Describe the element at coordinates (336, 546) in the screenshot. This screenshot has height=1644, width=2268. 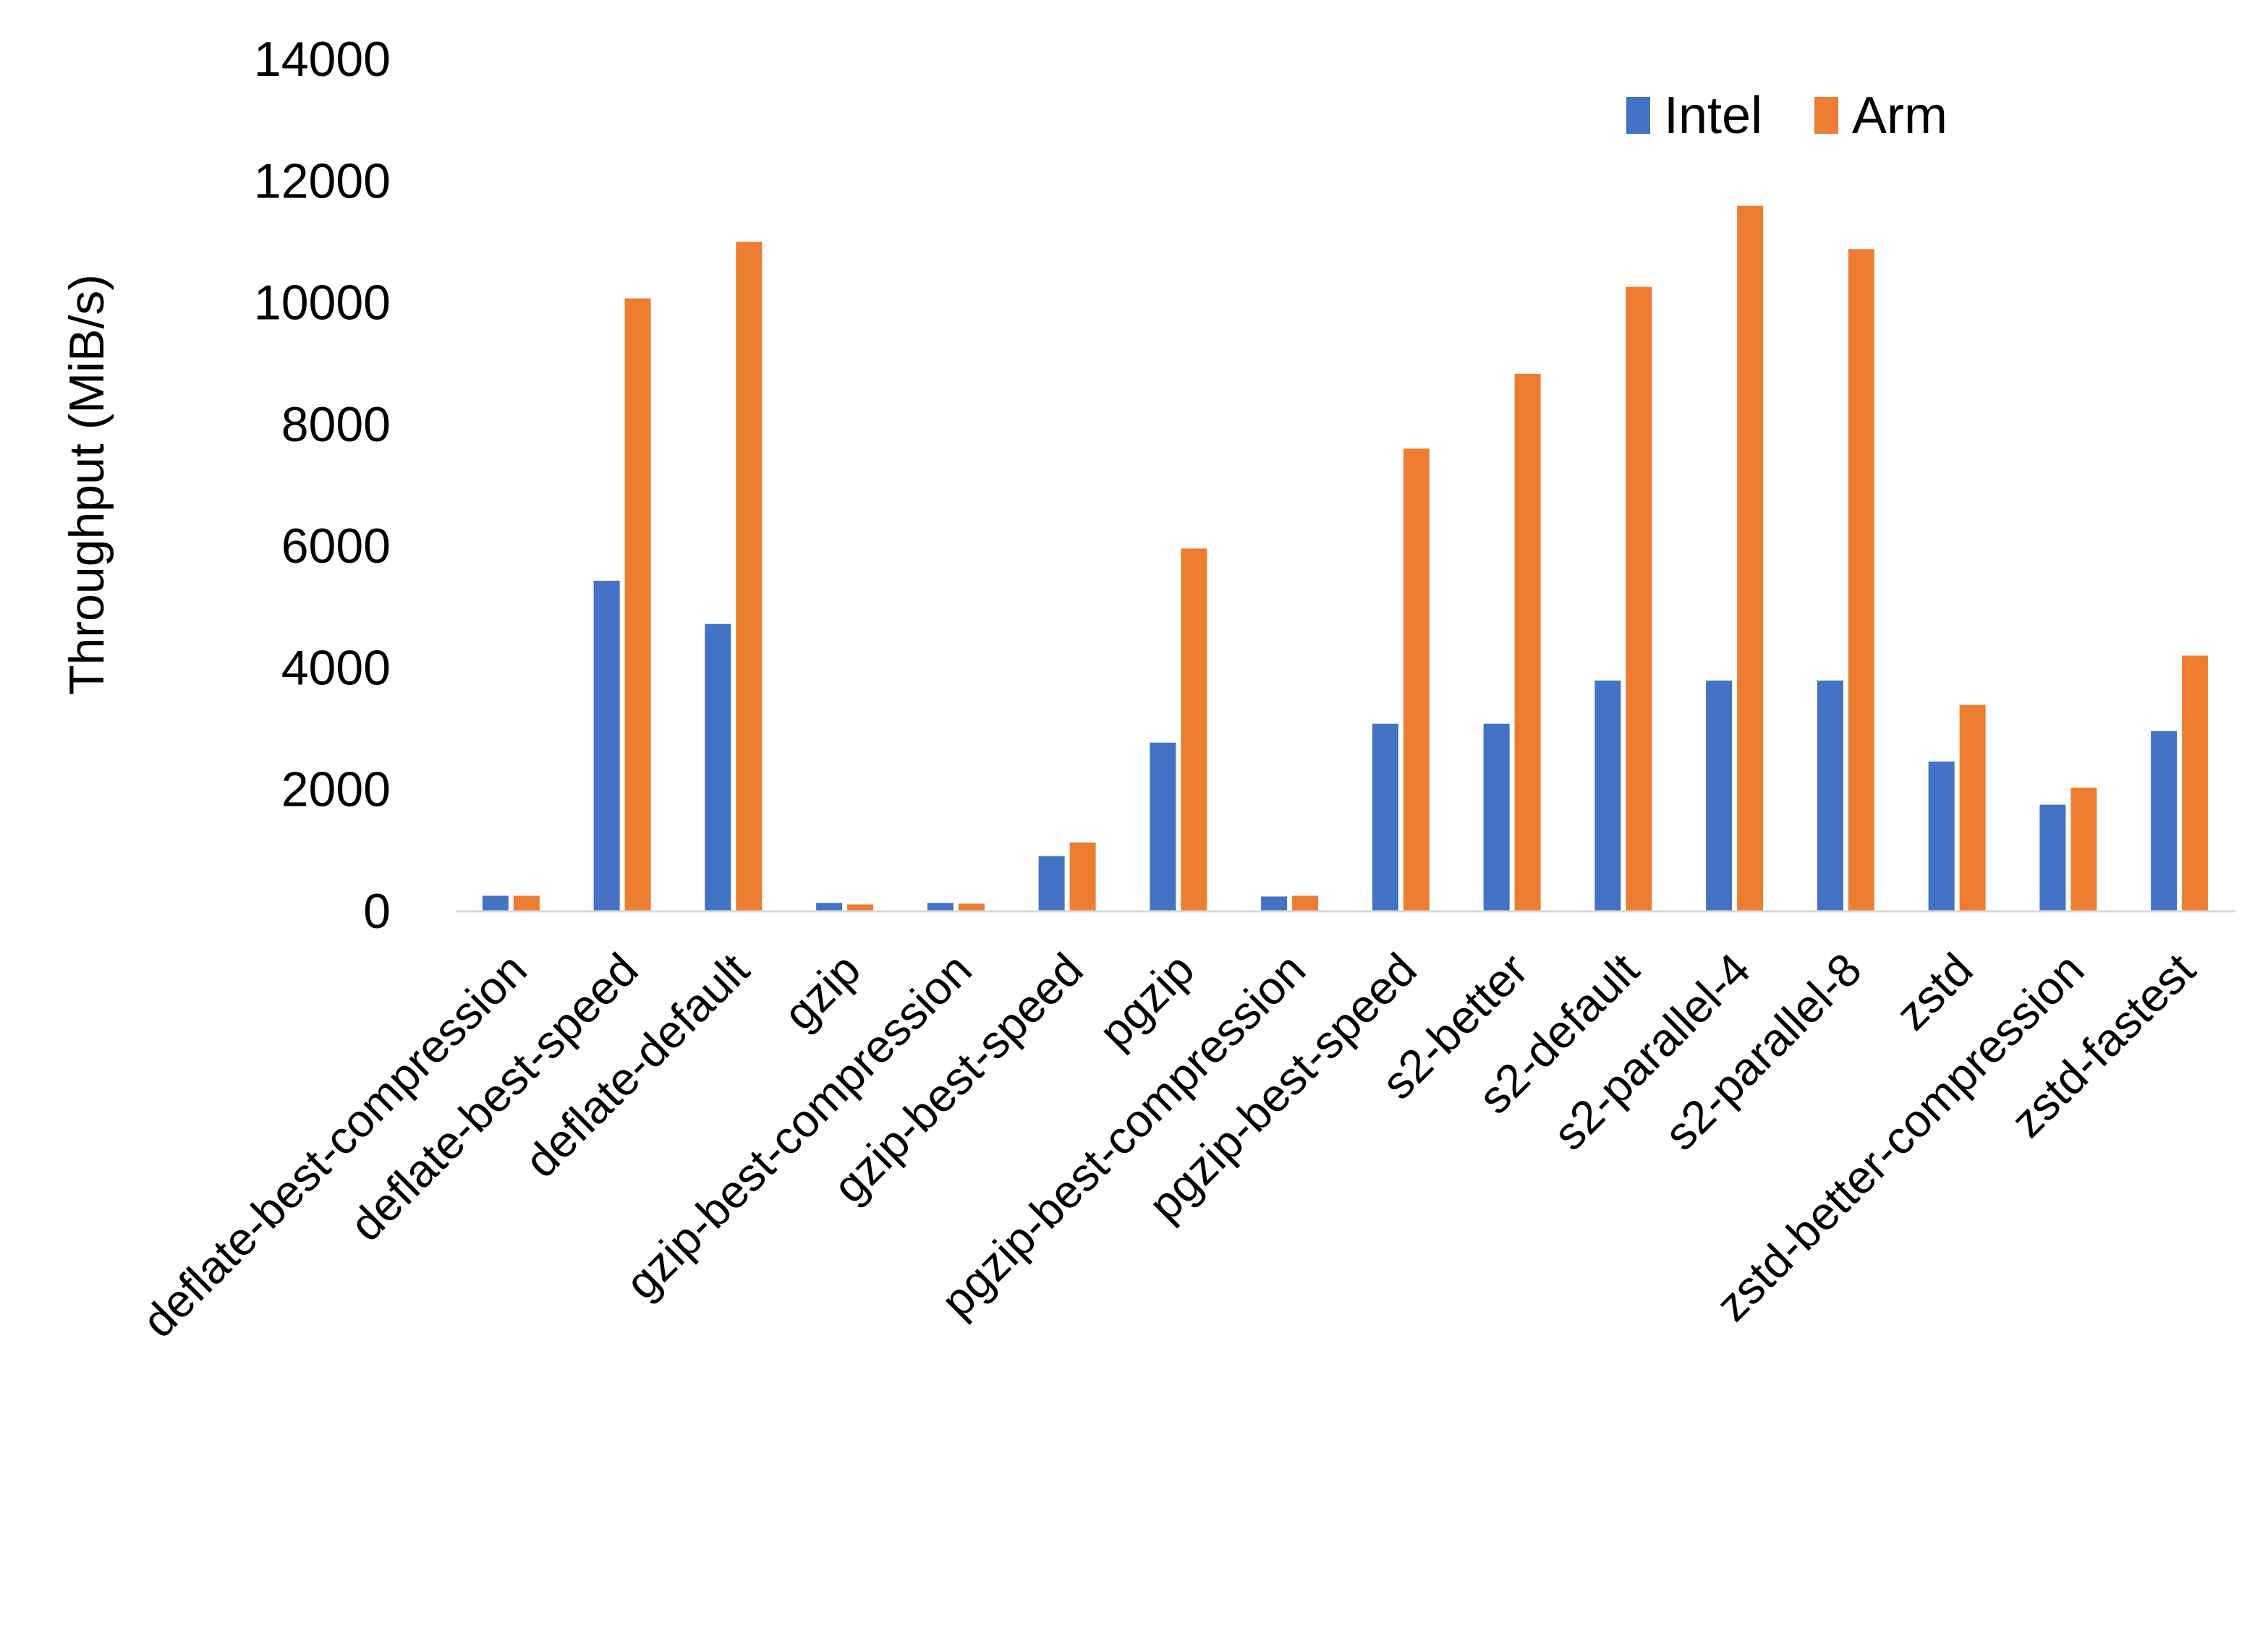
I see `y-tick-label: 6000` at that location.